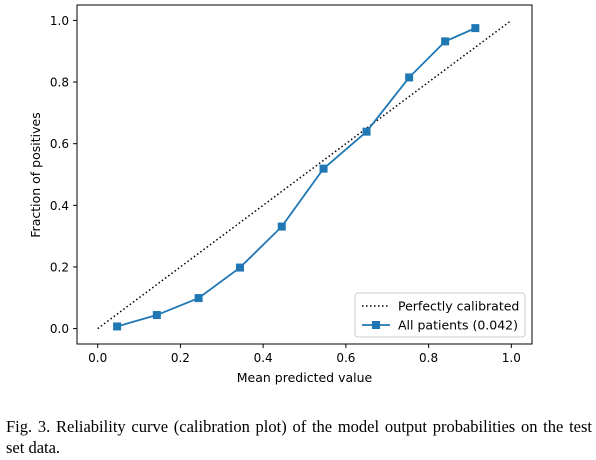  What do you see at coordinates (263, 358) in the screenshot?
I see `x-tick-label: 0.4` at bounding box center [263, 358].